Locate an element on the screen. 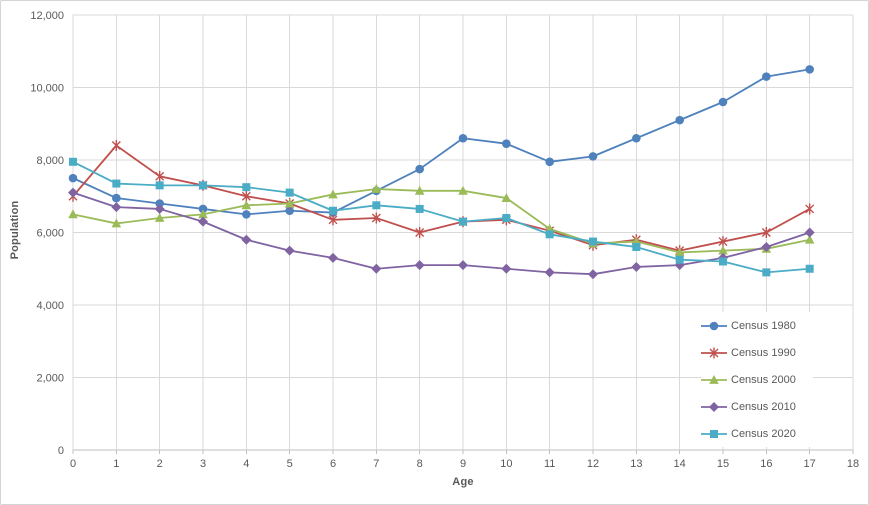  legend-label: Census 2010 is located at coordinates (763, 406).